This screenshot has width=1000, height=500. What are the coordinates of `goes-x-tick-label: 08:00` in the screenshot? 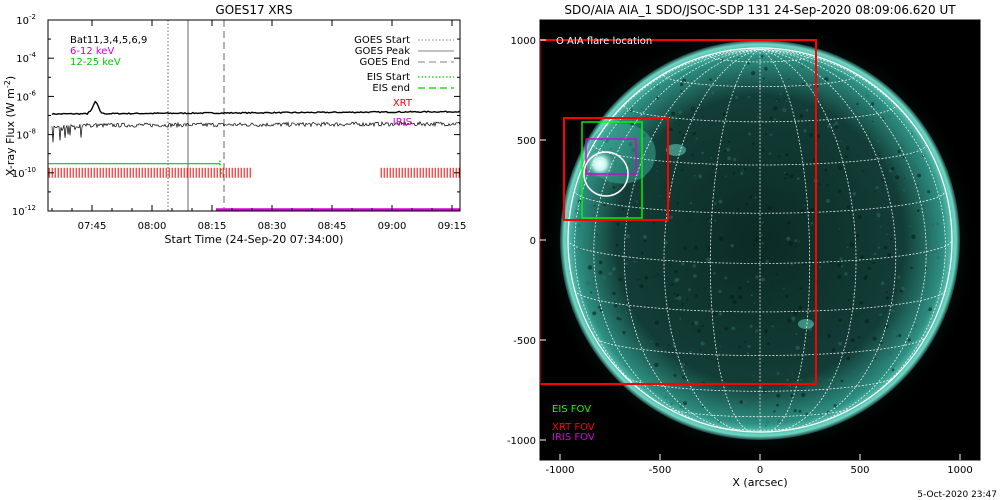 It's located at (152, 226).